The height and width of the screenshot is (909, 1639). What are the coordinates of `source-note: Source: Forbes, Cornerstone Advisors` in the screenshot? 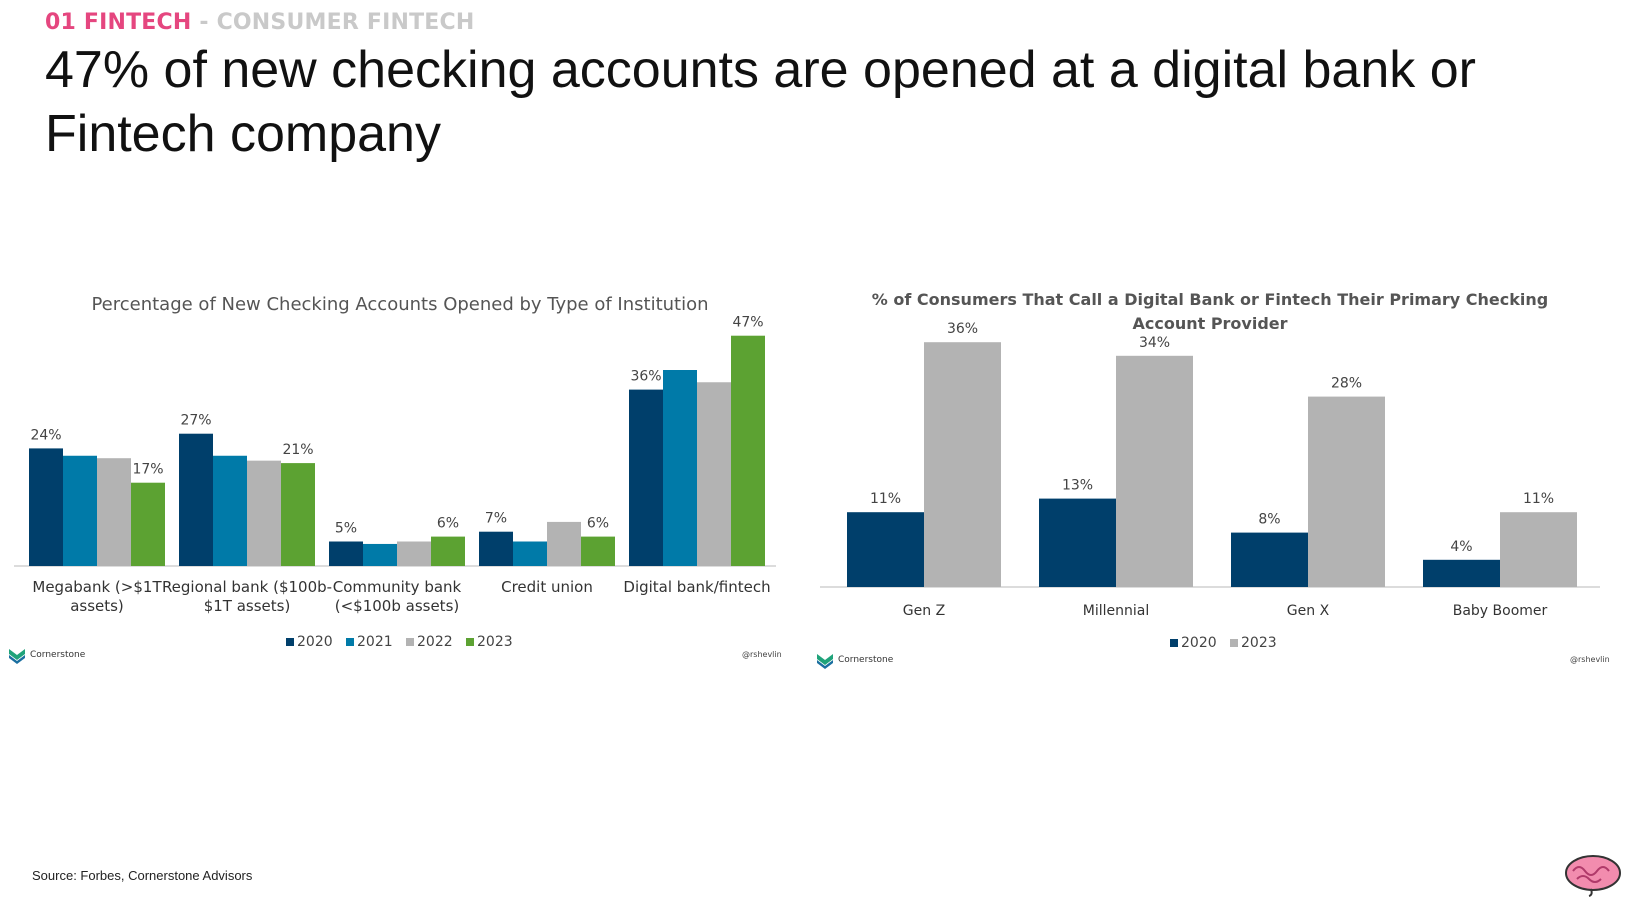 It's located at (142, 875).